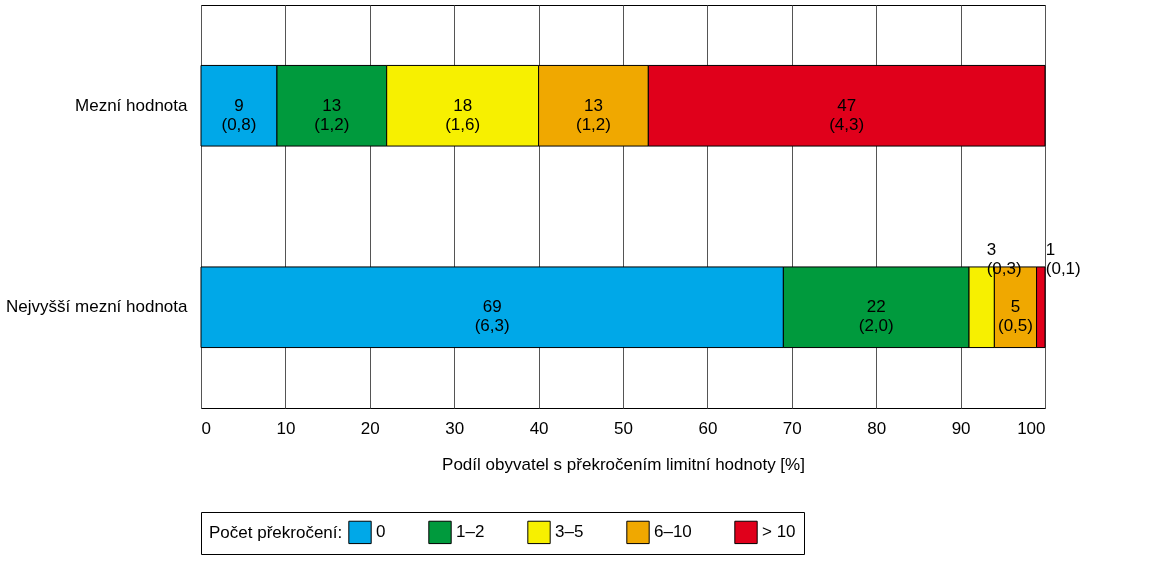 This screenshot has width=1152, height=572. What do you see at coordinates (97, 307) in the screenshot?
I see `y-tick-label: Nejvyšší mezní hodnota` at bounding box center [97, 307].